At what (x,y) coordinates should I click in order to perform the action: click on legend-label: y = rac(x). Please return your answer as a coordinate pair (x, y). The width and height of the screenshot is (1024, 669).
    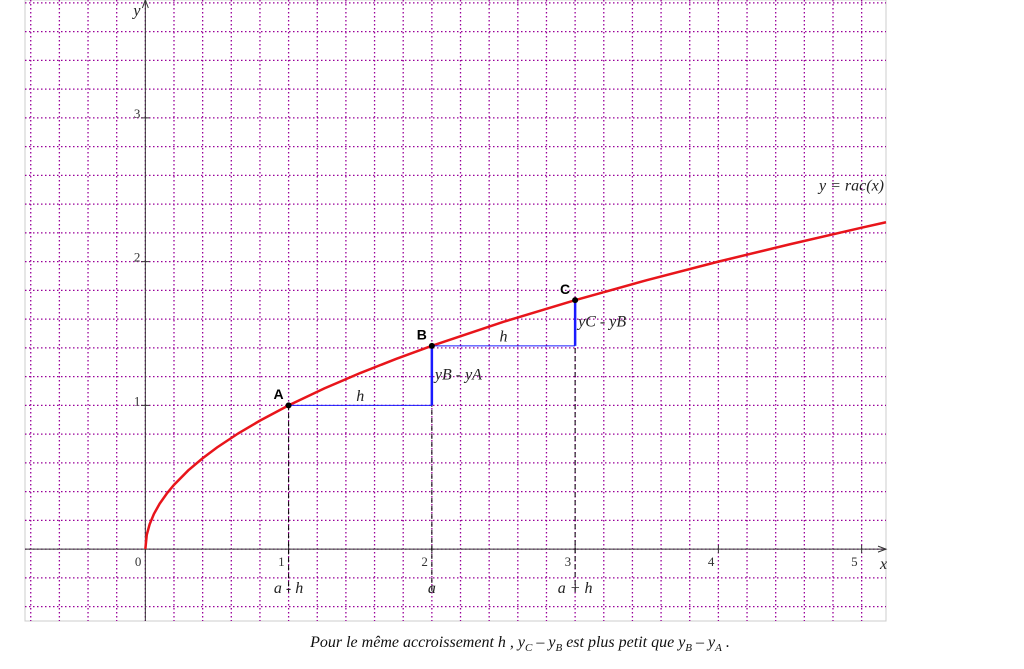
    Looking at the image, I should click on (850, 186).